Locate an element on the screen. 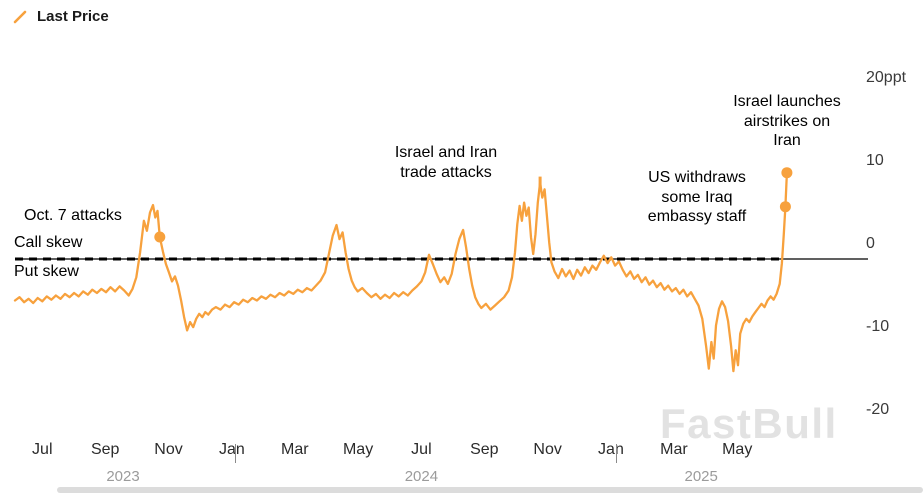 This screenshot has width=923, height=493. annotation-oct7-attacks: Oct. 7 attacks is located at coordinates (73, 215).